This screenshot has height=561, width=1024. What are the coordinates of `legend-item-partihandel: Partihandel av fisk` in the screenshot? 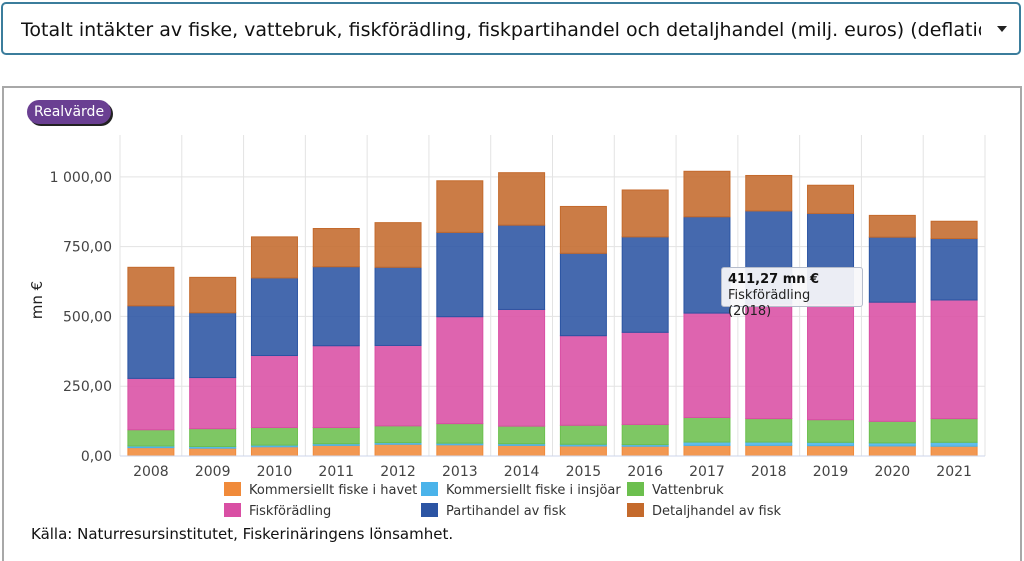 It's located at (493, 512).